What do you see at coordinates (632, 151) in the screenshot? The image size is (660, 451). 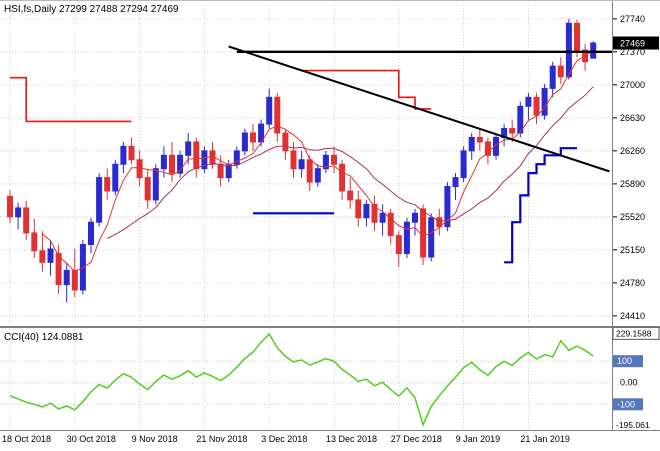 I see `price-tick-label: 26260` at bounding box center [632, 151].